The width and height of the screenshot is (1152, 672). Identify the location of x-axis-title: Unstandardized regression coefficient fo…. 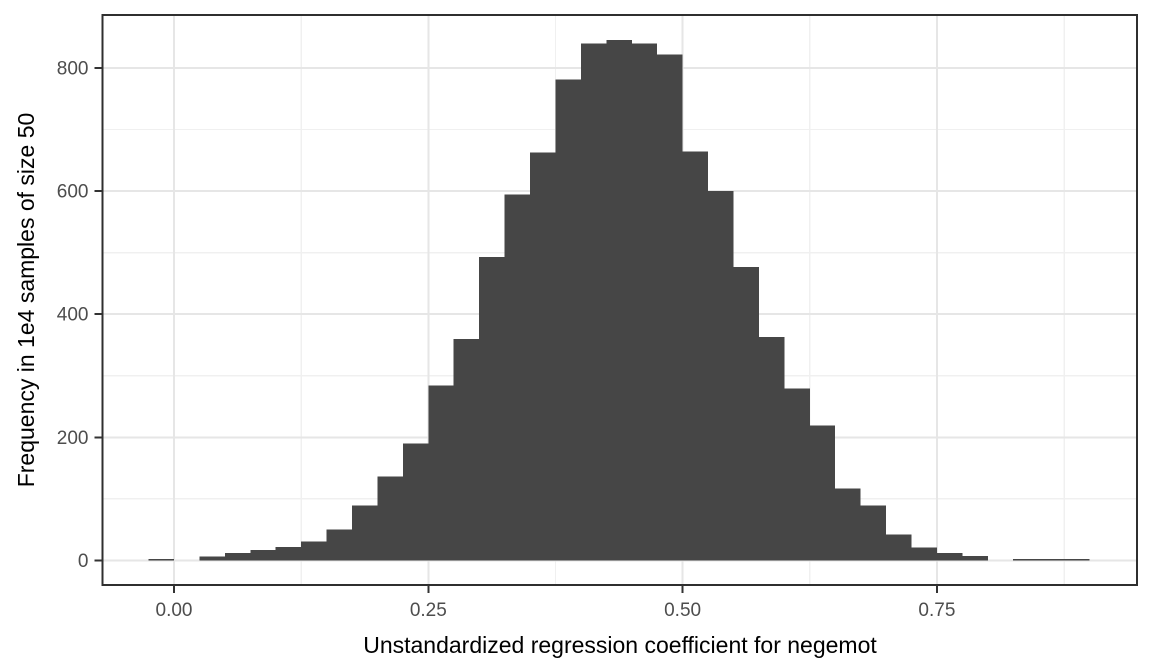
(620, 645).